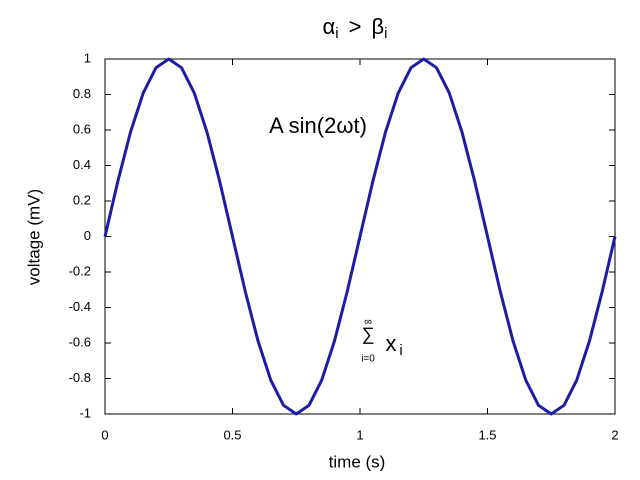 This screenshot has width=640, height=480. I want to click on sum-upper: ∞, so click(368, 322).